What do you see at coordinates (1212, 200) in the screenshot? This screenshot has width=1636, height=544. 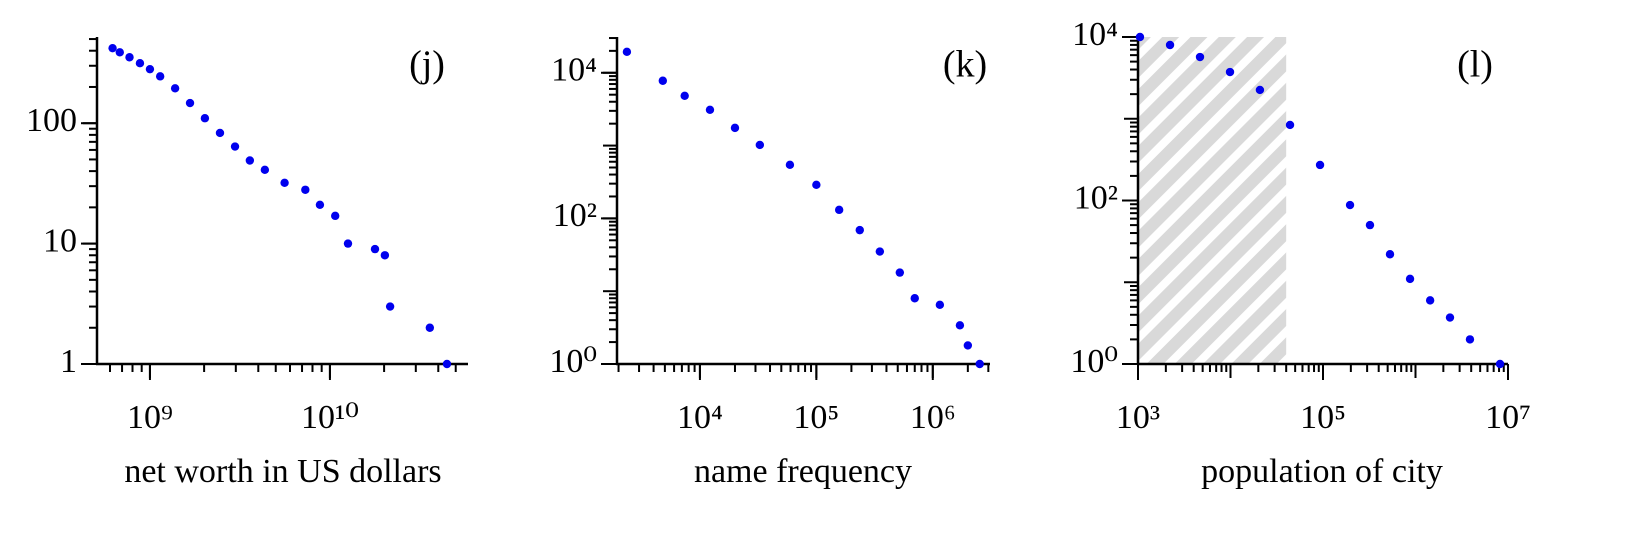 I see `shaded-region` at bounding box center [1212, 200].